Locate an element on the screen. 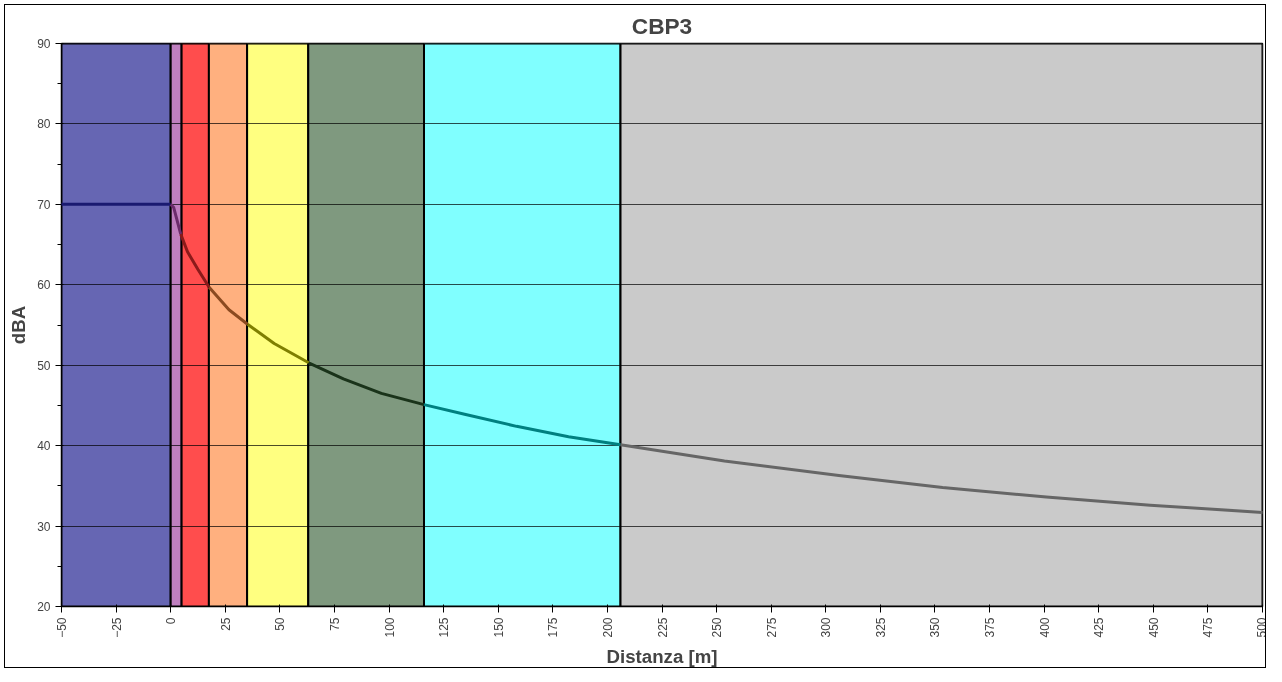 This screenshot has width=1282, height=682. x-tick-label: 275 is located at coordinates (771, 627).